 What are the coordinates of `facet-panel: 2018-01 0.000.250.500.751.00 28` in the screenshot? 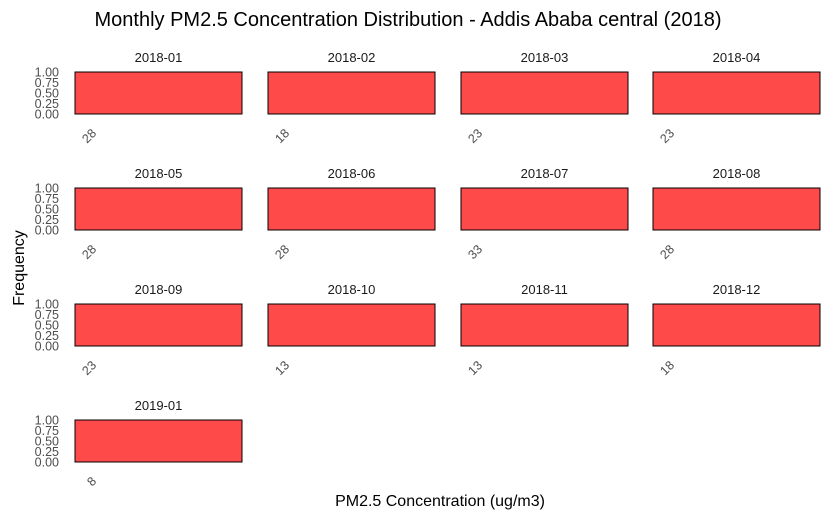 It's located at (139, 98).